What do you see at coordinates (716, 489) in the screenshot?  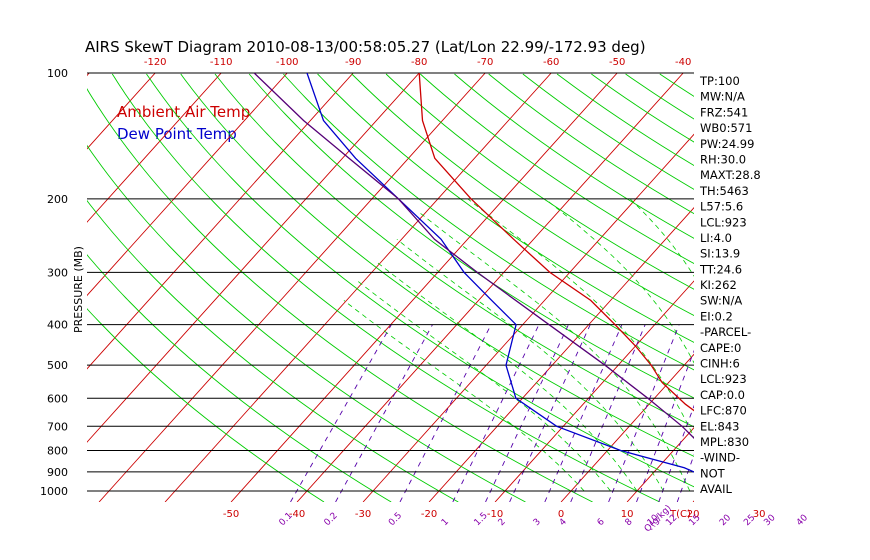 I see `sounding-stat: AVAIL` at bounding box center [716, 489].